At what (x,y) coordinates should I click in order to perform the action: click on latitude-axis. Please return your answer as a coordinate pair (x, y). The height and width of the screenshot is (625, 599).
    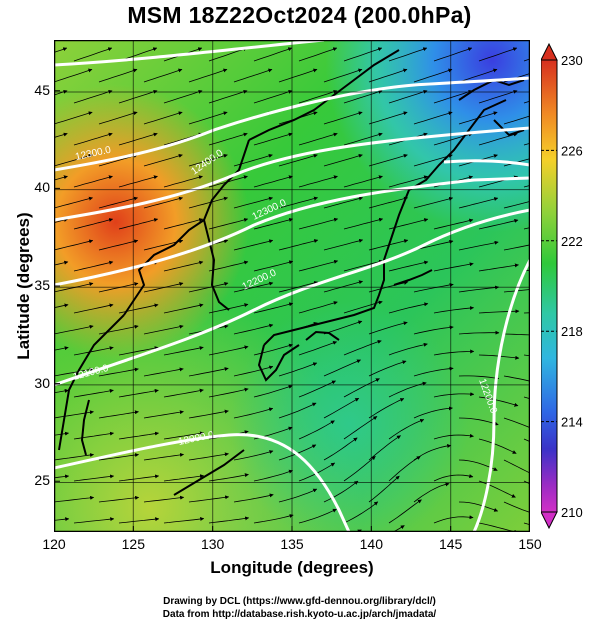
    Looking at the image, I should click on (57, 286).